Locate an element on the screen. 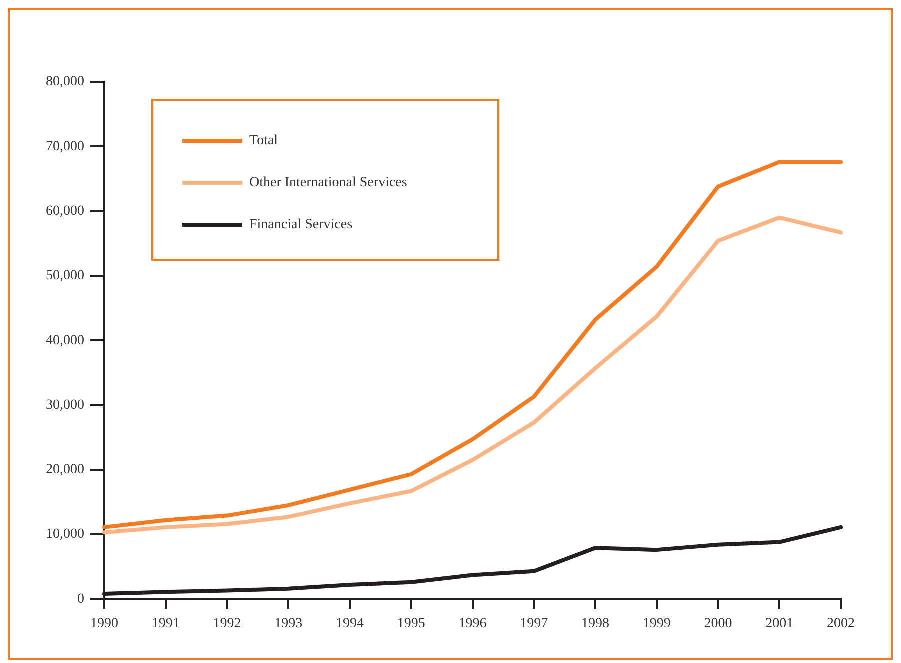  y-tick-label: 10,000 is located at coordinates (65, 534).